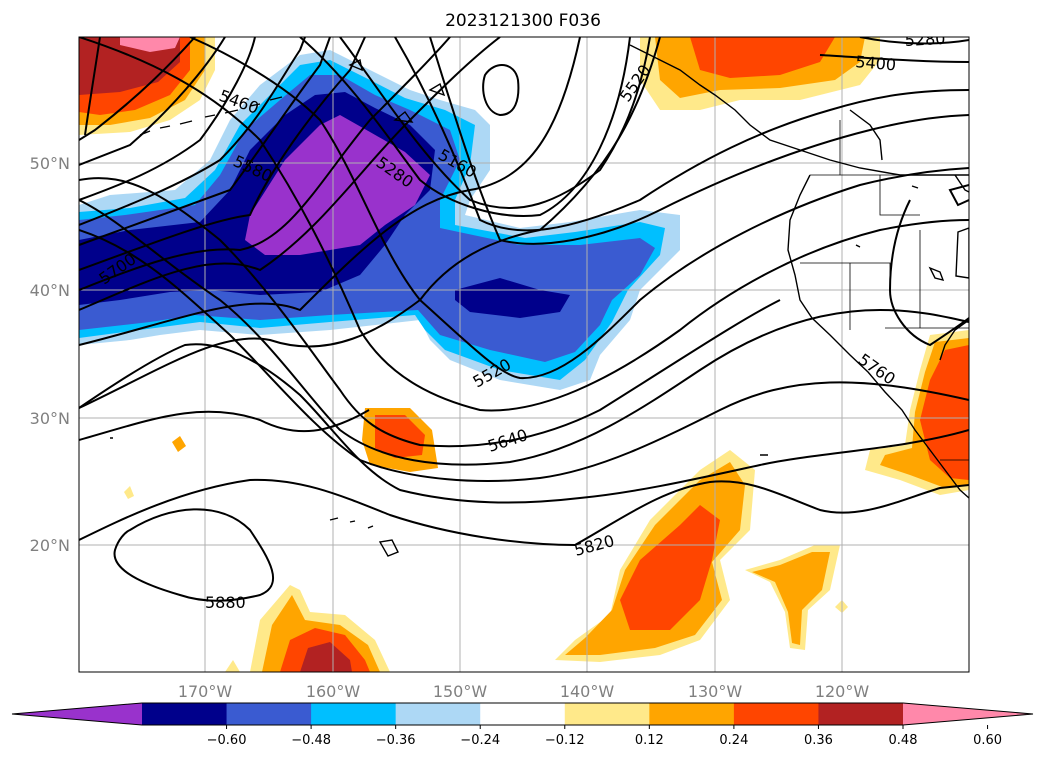  Describe the element at coordinates (333, 691) in the screenshot. I see `lon-tick-label: 160°W` at that location.